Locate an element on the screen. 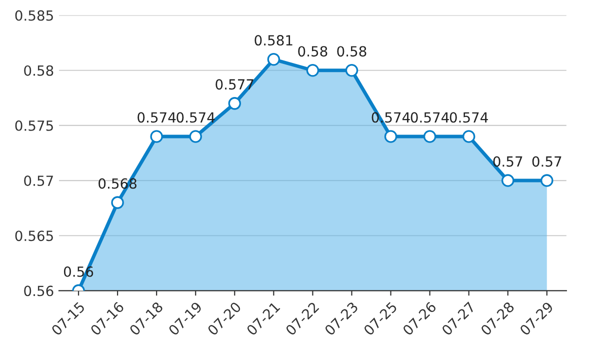 Image resolution: width=590 pixels, height=340 pixels. y-tick-label: 0.57 is located at coordinates (38, 181).